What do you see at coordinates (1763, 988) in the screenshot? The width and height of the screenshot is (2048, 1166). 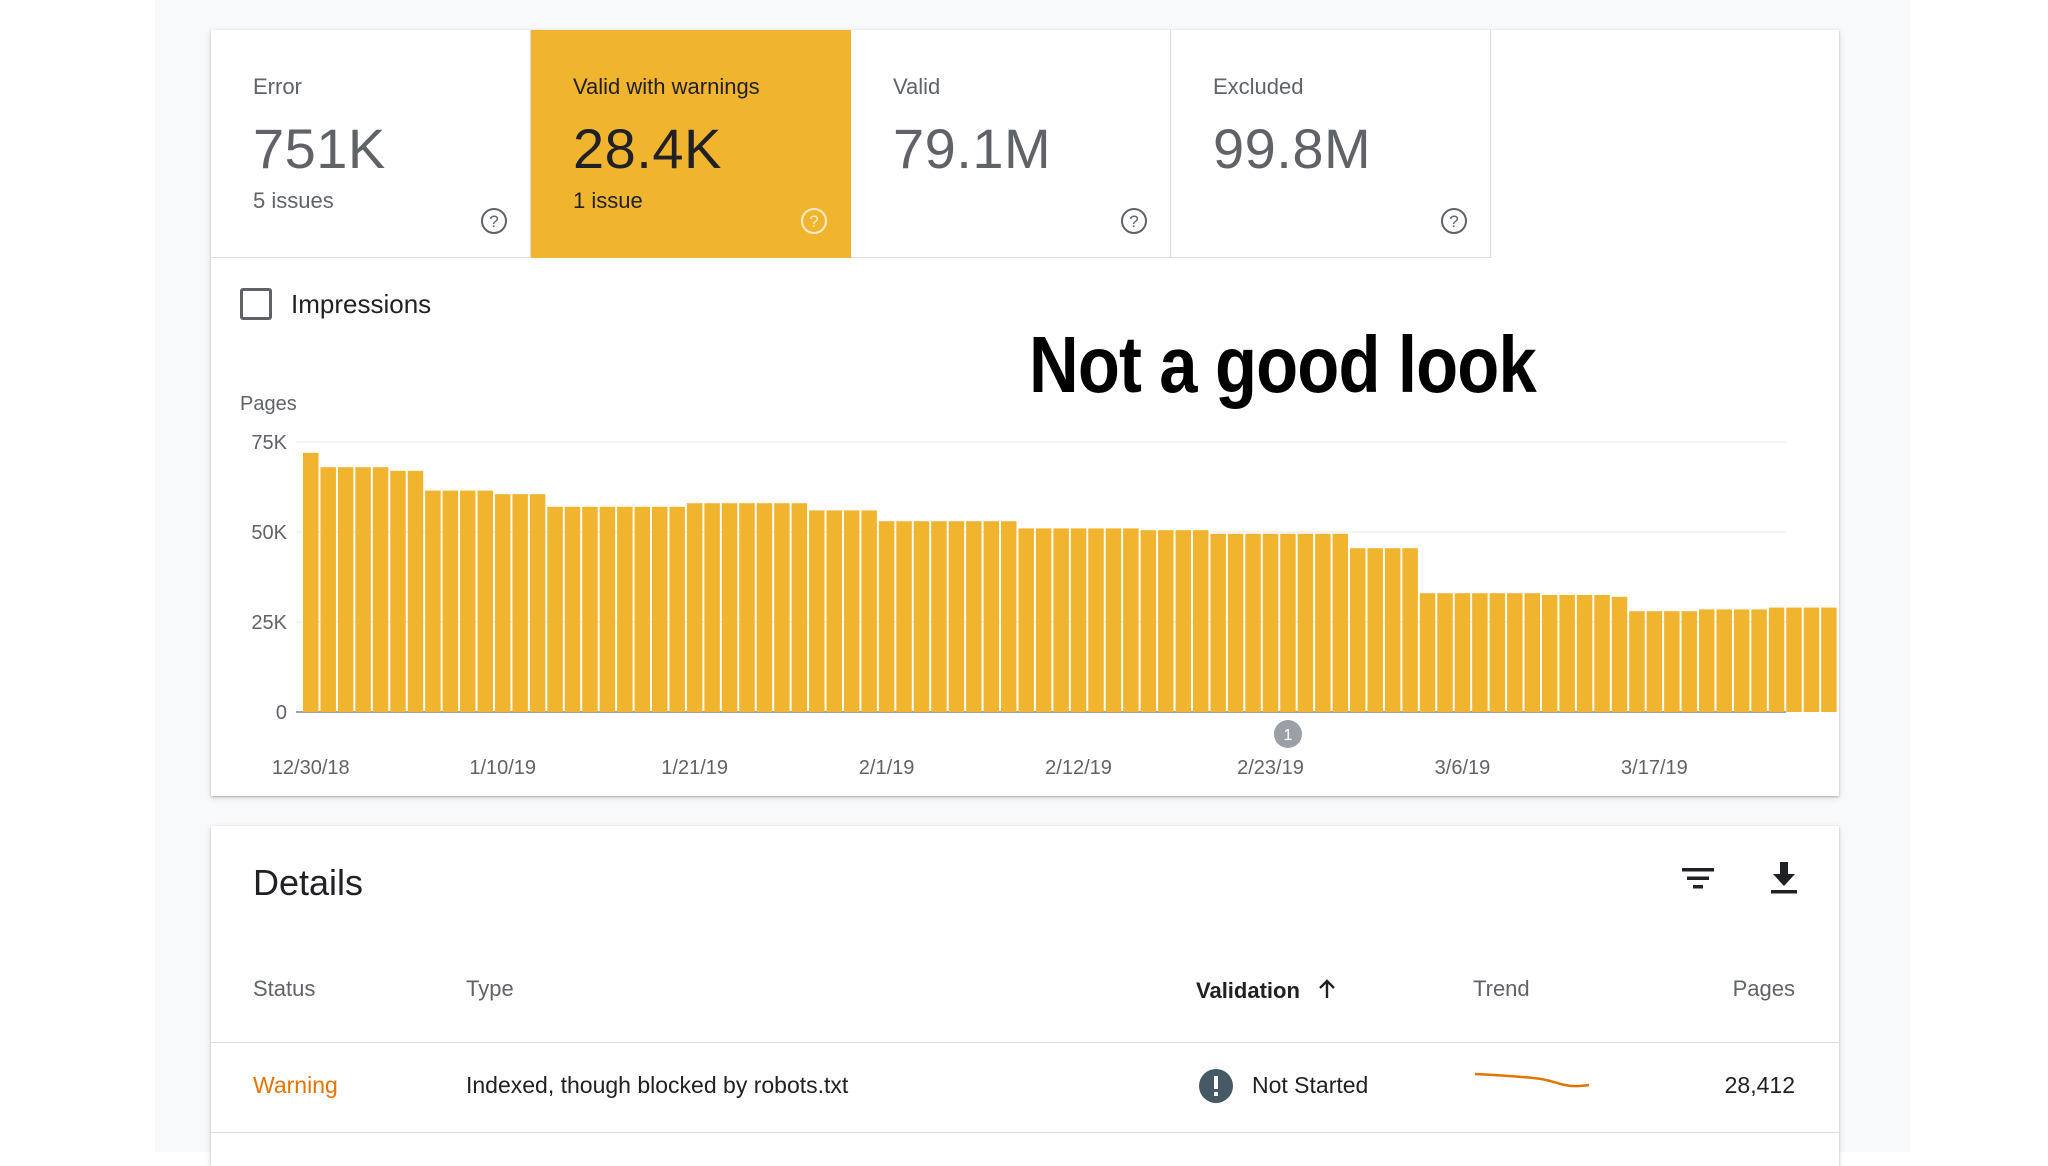 I see `column-pages: Pages` at bounding box center [1763, 988].